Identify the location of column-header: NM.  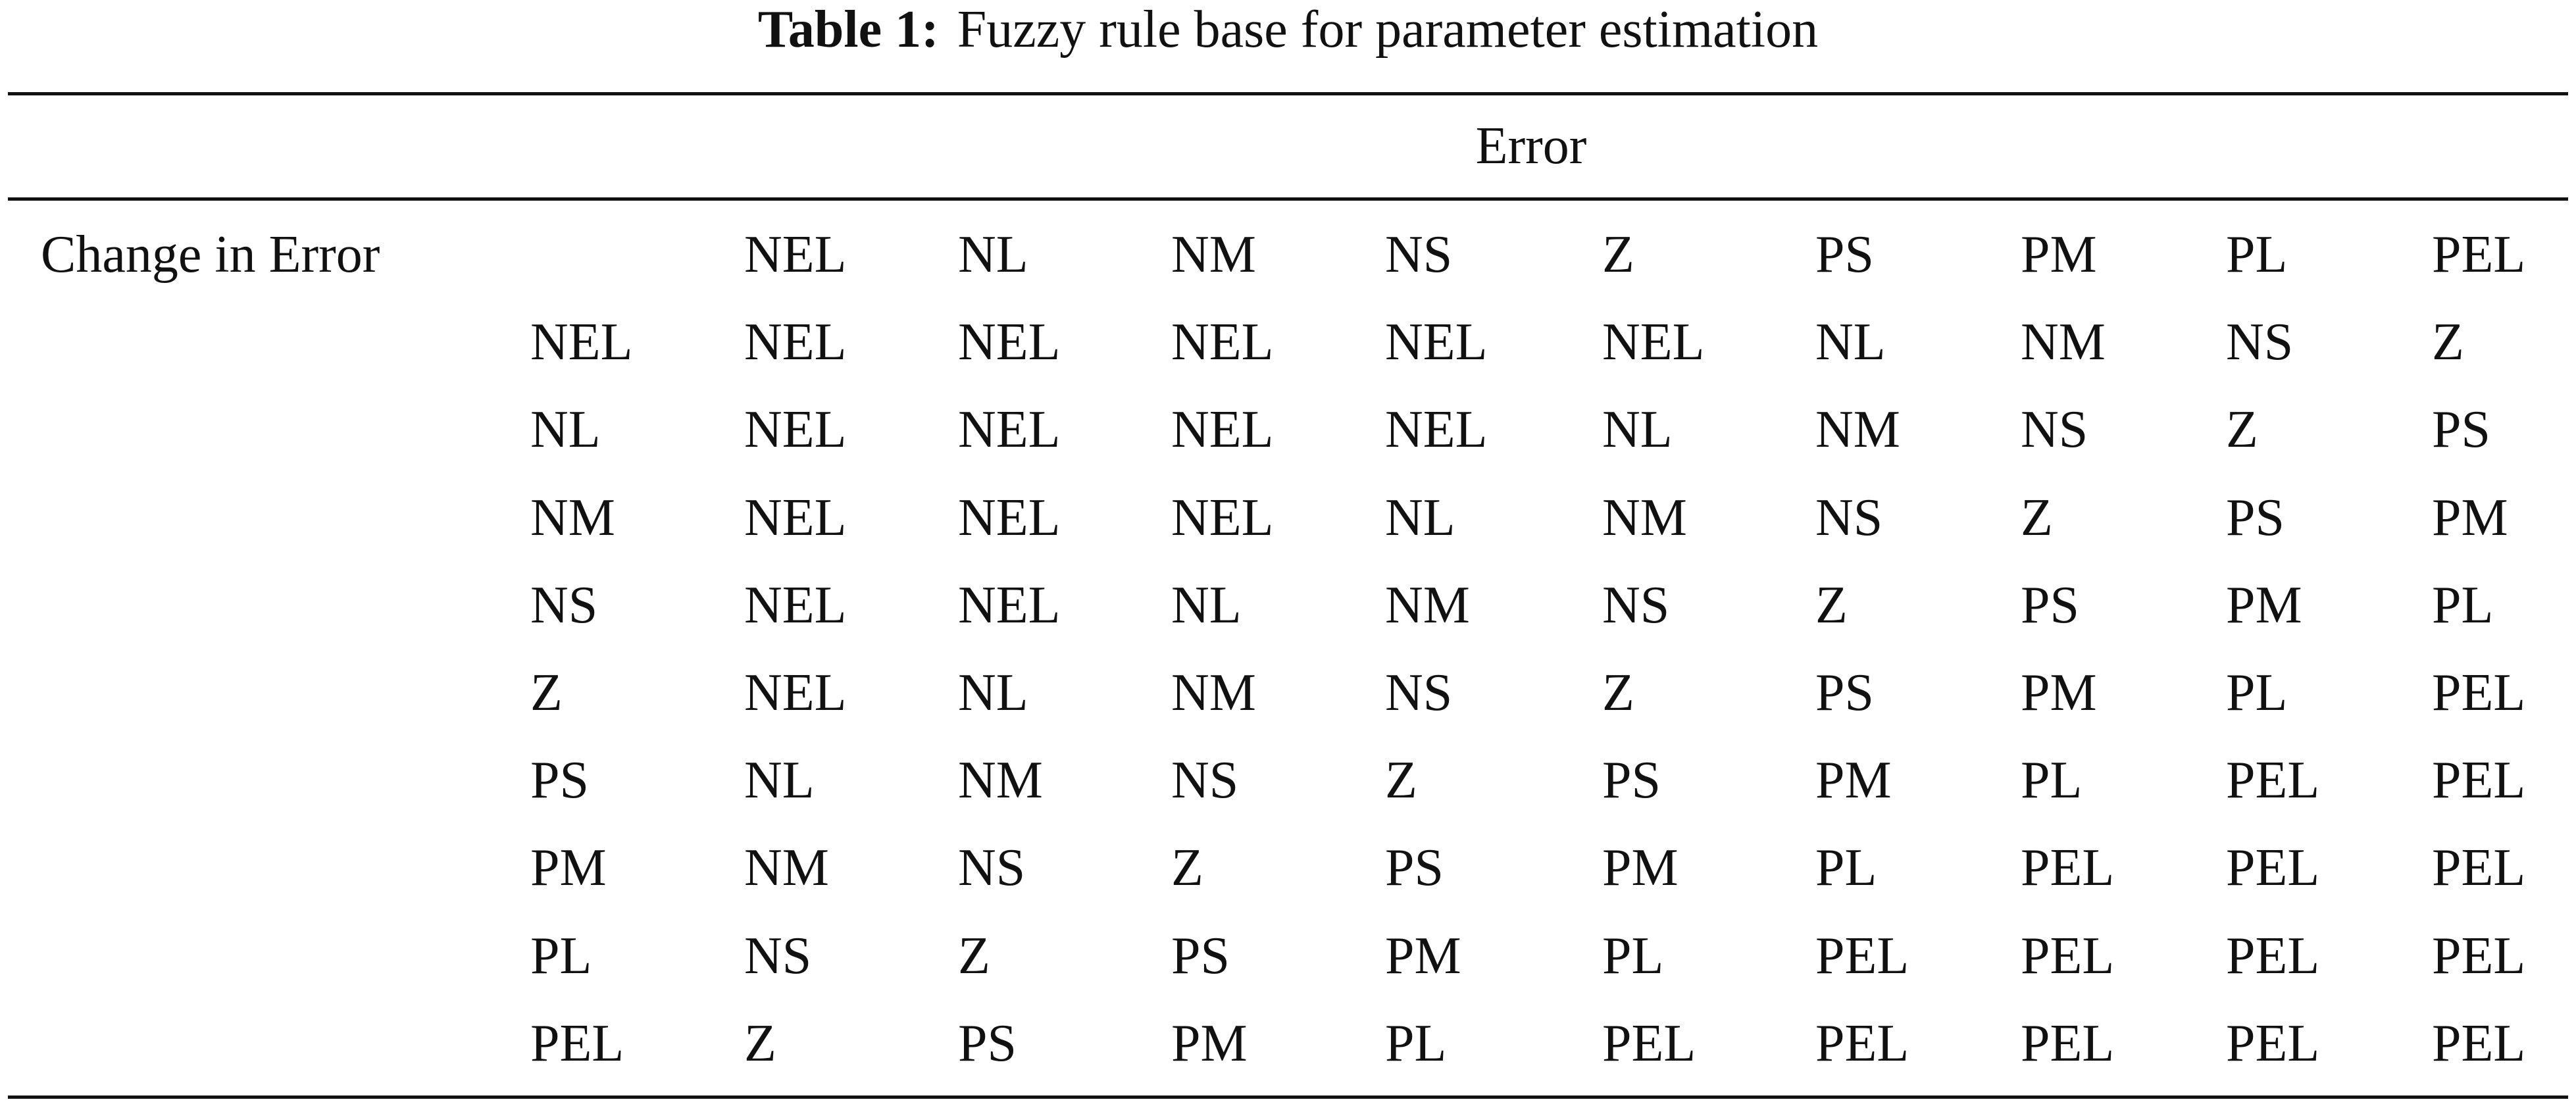
(1213, 255).